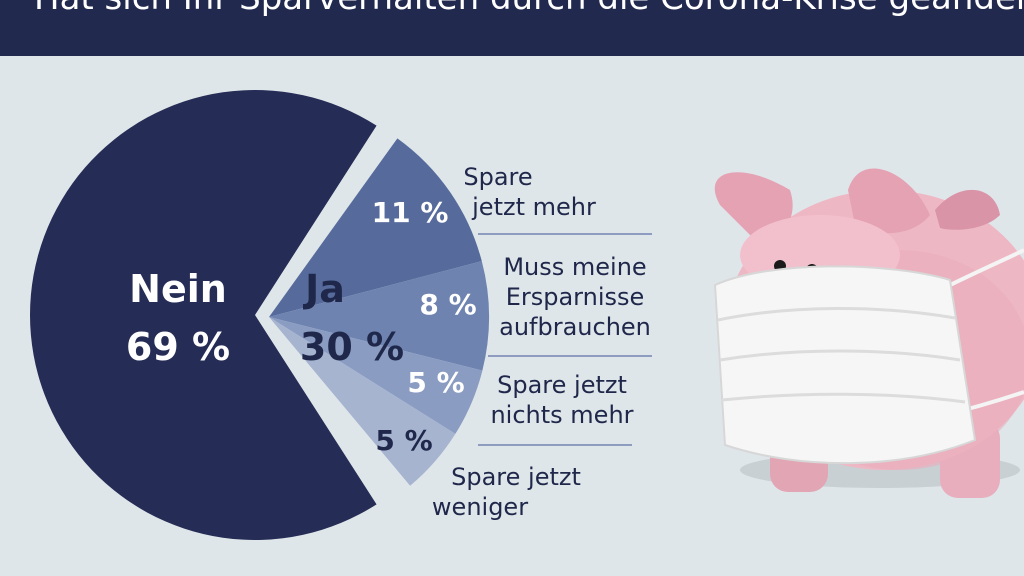  I want to click on breakdown-label-1-line-1: Spare, so click(497, 177).